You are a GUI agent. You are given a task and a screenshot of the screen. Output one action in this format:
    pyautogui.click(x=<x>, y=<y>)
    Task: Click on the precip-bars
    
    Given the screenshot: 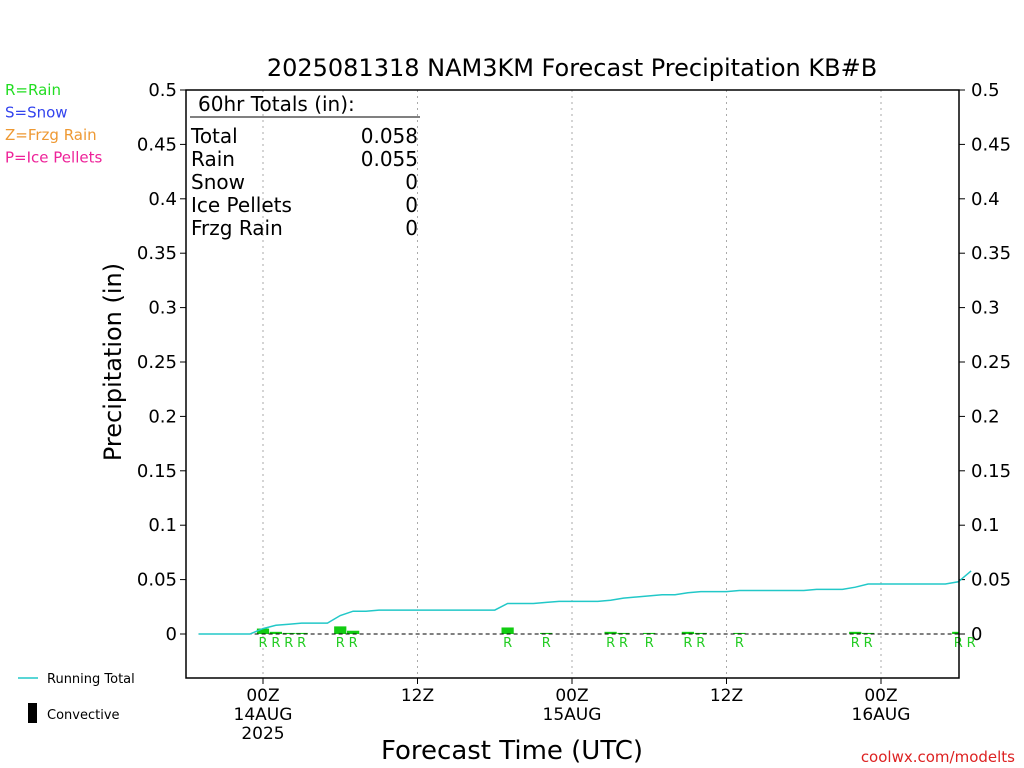 What is the action you would take?
    pyautogui.click(x=607, y=630)
    